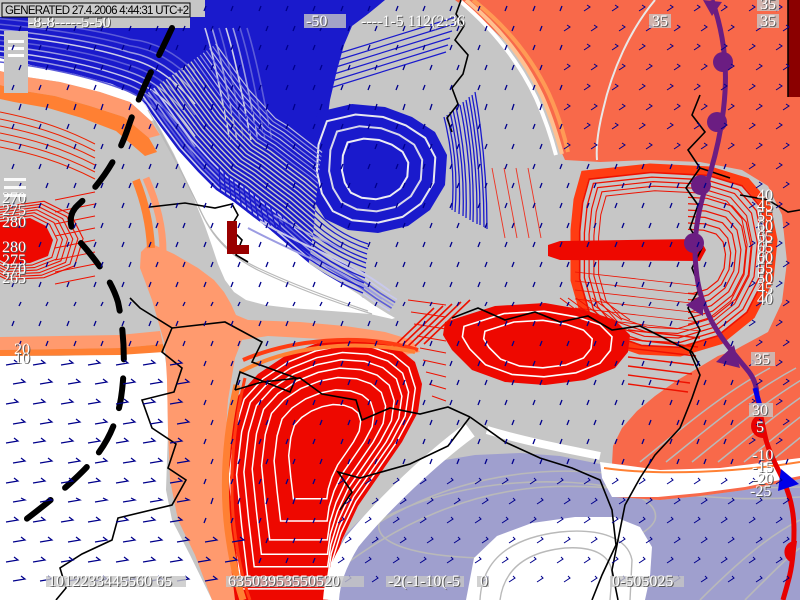 The image size is (800, 600). What do you see at coordinates (97, 11) in the screenshot?
I see `svg-text:GENERATED 27.4.2006 4:44:31 UT: GENERATED 27.4.2006 4:44:31 UTC+2` at bounding box center [97, 11].